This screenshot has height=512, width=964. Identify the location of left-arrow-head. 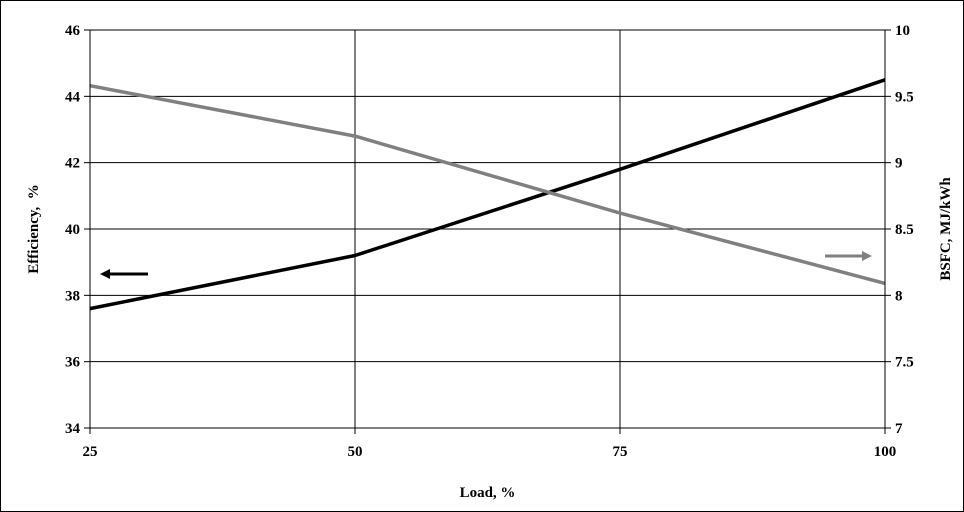
(105, 274).